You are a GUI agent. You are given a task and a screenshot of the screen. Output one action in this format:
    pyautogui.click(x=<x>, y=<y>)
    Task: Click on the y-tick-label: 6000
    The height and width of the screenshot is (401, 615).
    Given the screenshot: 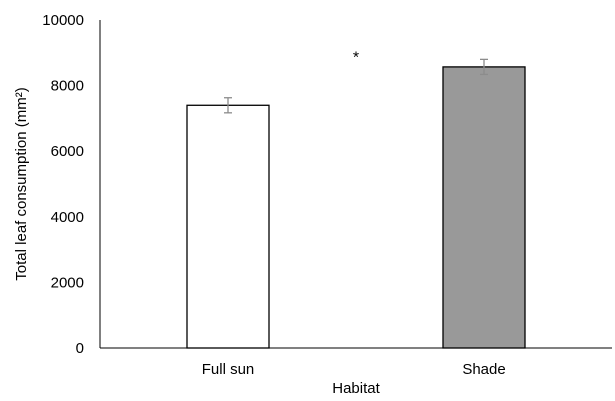 What is the action you would take?
    pyautogui.click(x=67, y=151)
    